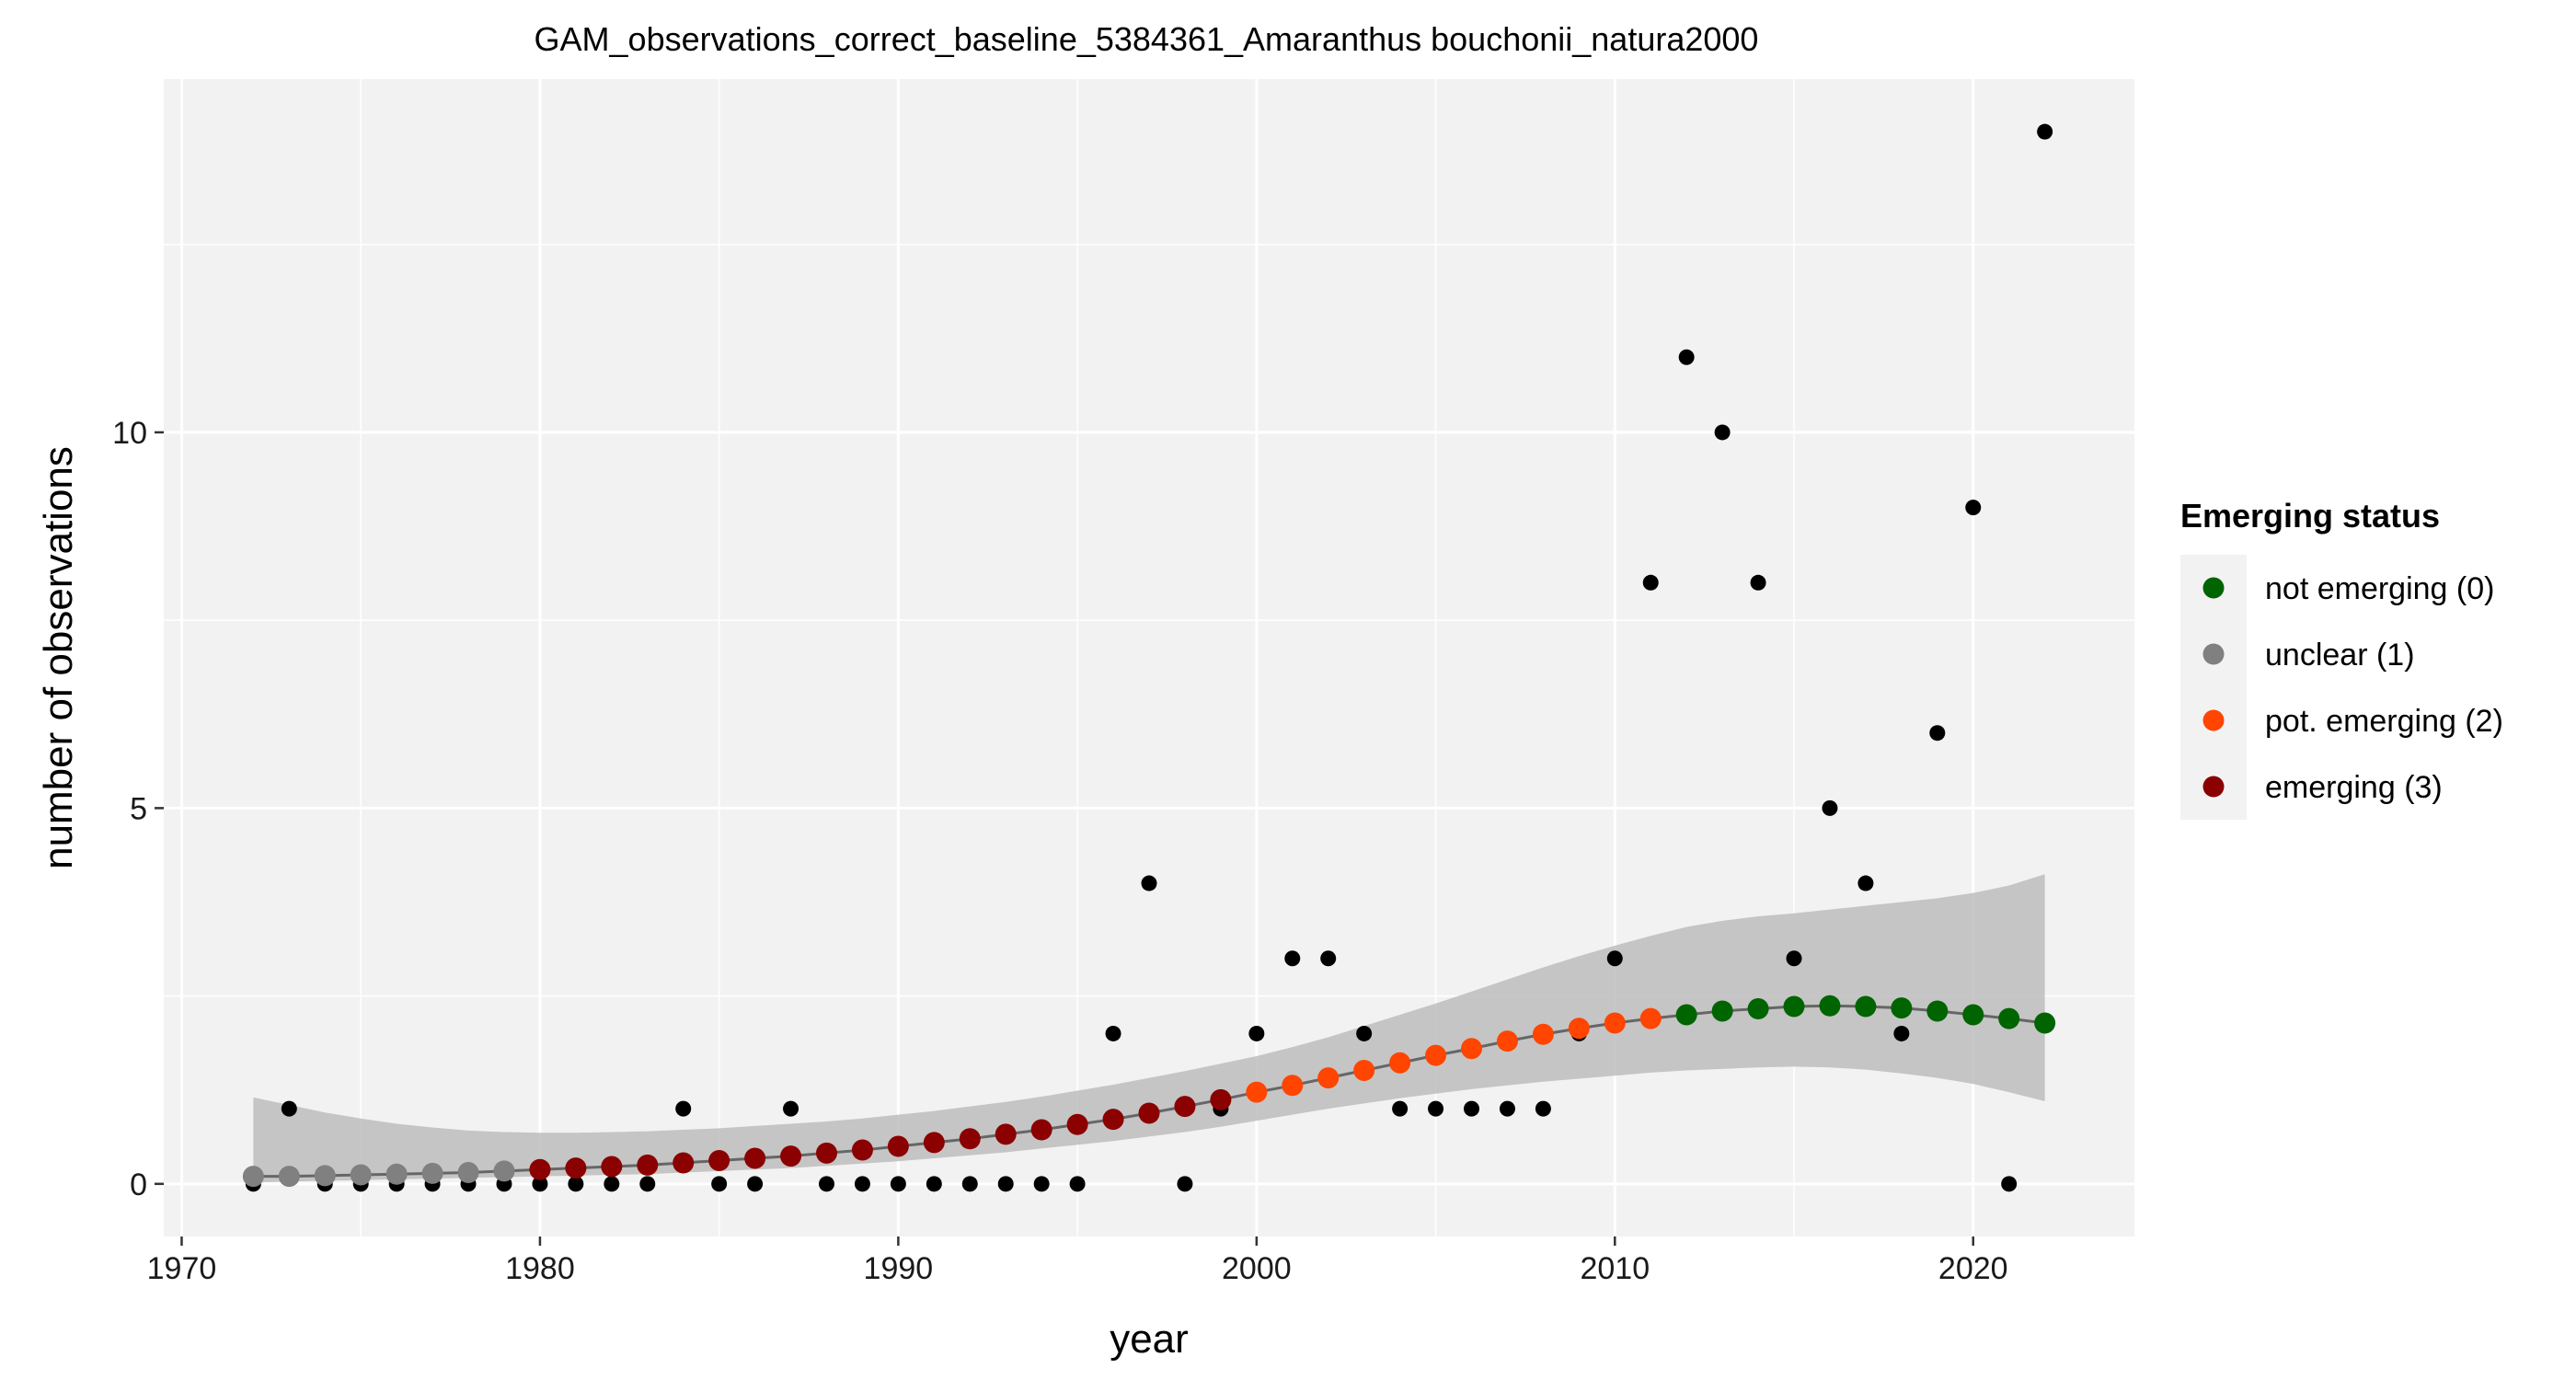 The height and width of the screenshot is (1380, 2576). What do you see at coordinates (182, 1268) in the screenshot?
I see `x-tick-label: 1970` at bounding box center [182, 1268].